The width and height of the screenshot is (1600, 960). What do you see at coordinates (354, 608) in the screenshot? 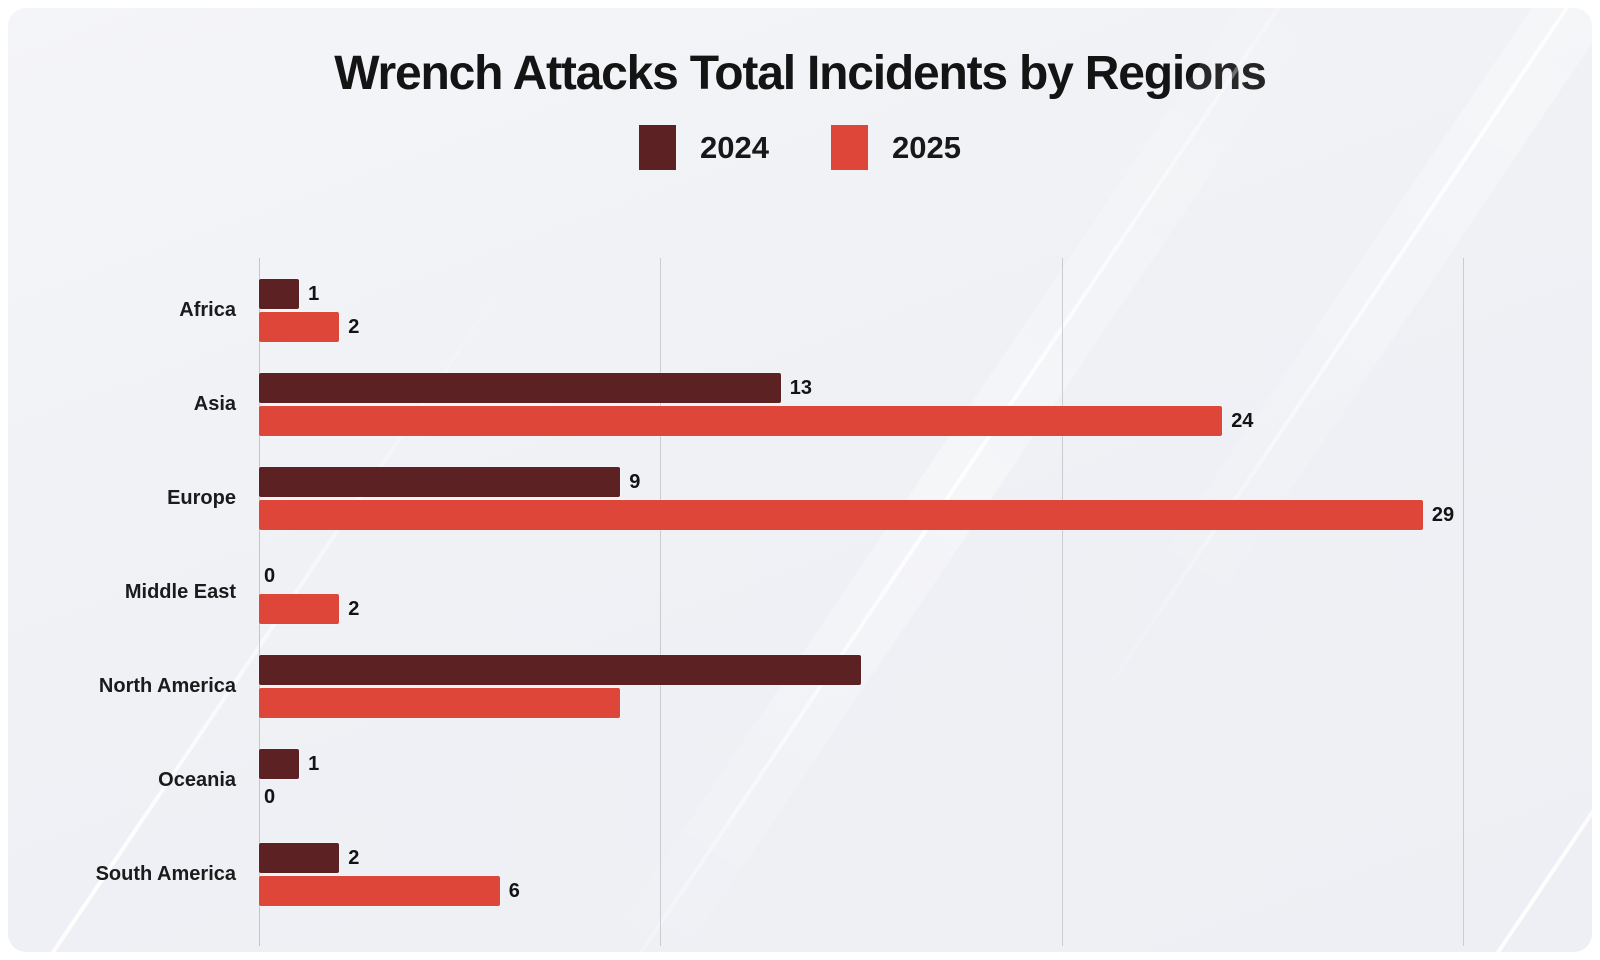
I see `value-label-2025-middle-east: 2` at bounding box center [354, 608].